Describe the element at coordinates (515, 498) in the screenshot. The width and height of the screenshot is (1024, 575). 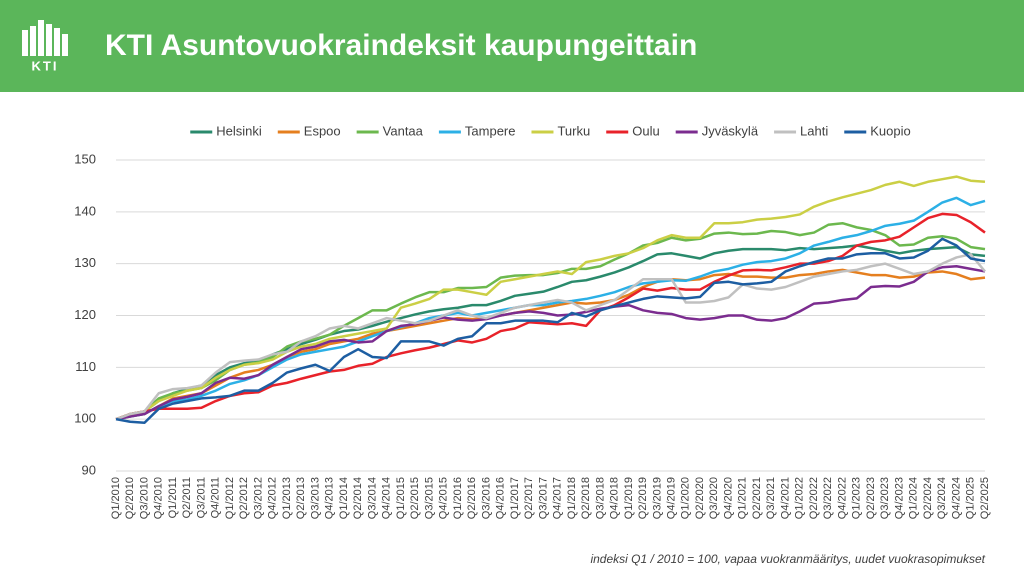
I see `x-tick-label: Q1/2017` at that location.